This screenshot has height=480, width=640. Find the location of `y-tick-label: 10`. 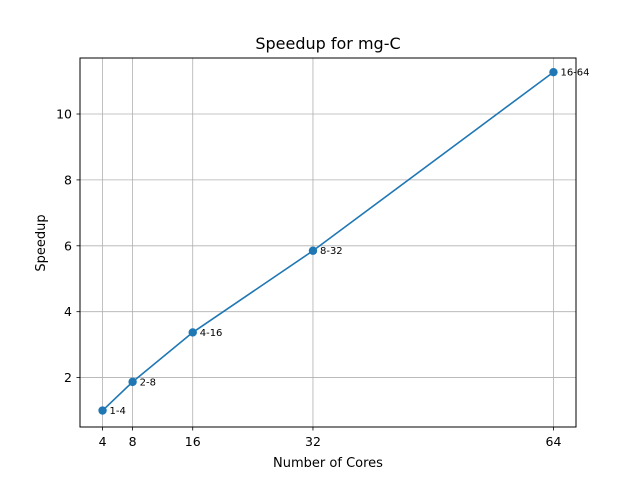

y-tick-label: 10 is located at coordinates (64, 114).